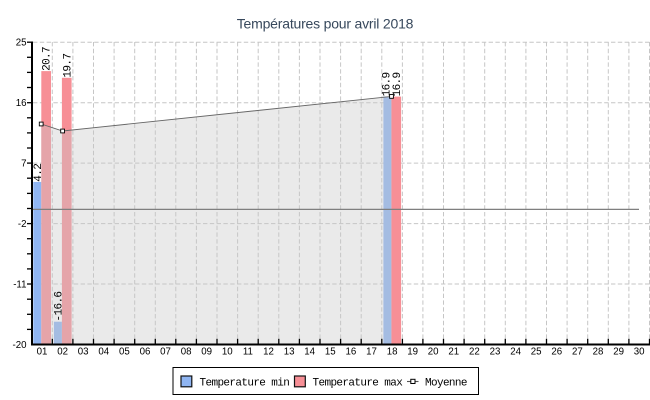 The height and width of the screenshot is (400, 650). Describe the element at coordinates (446, 384) in the screenshot. I see `svg-text: Moyenne` at that location.